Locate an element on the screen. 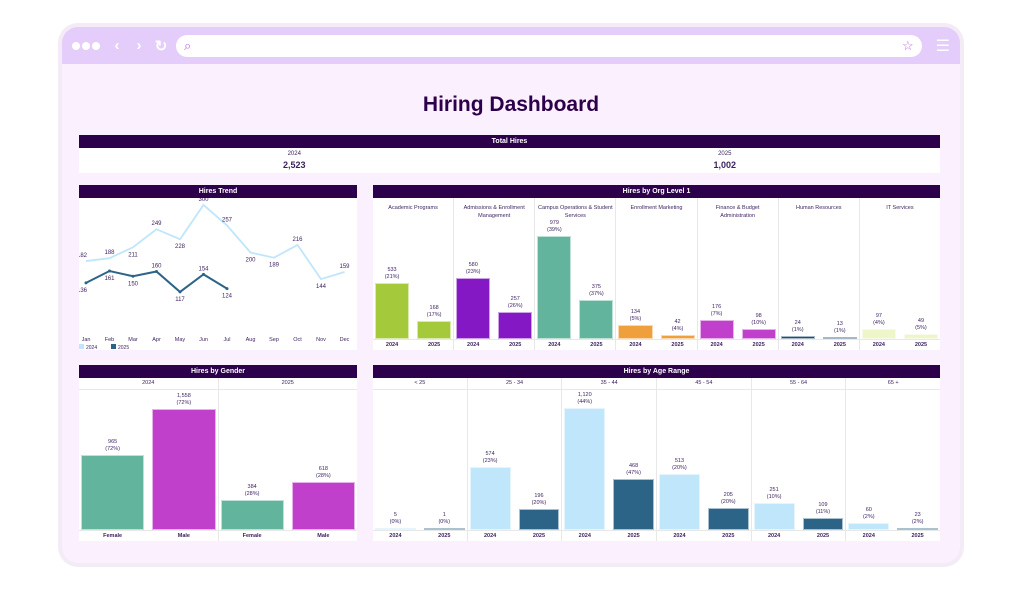 The image size is (1024, 591). bar-column: 176 (7%) is located at coordinates (716, 321).